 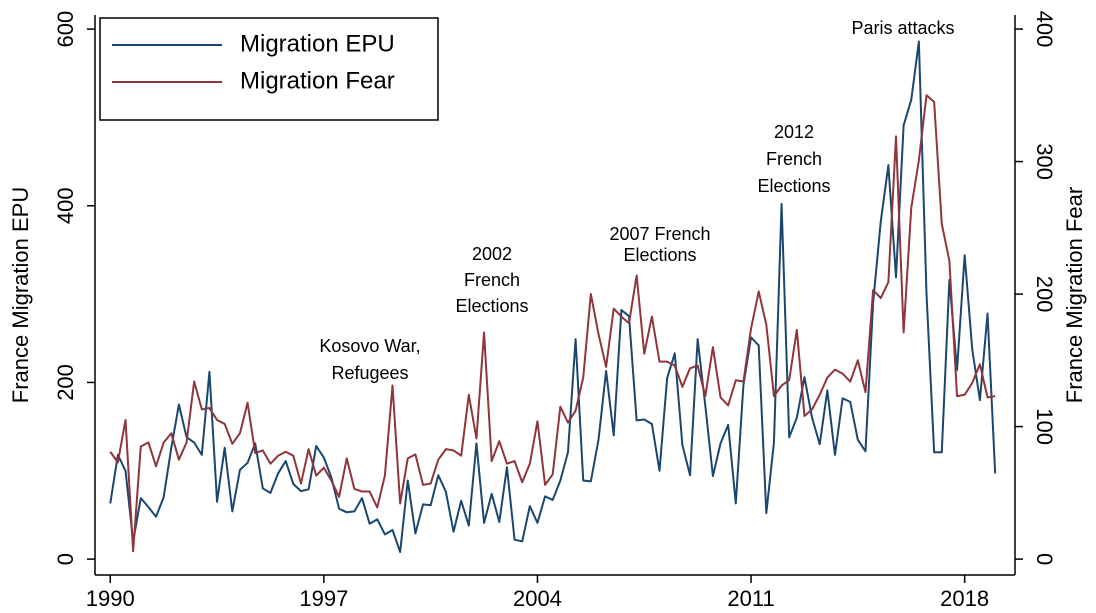 I want to click on annotation: Kosovo War,, so click(x=369, y=346).